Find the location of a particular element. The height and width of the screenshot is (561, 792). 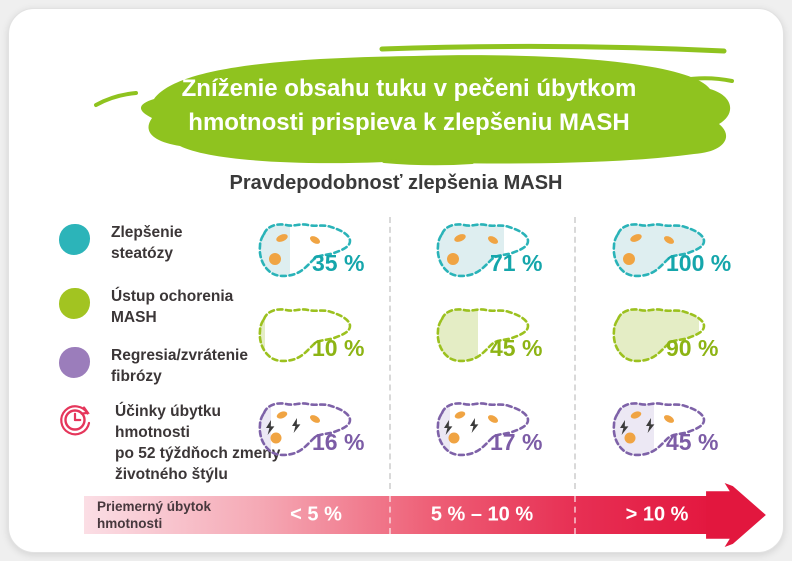

cell-mash-gt10: 90 % is located at coordinates (686, 337).